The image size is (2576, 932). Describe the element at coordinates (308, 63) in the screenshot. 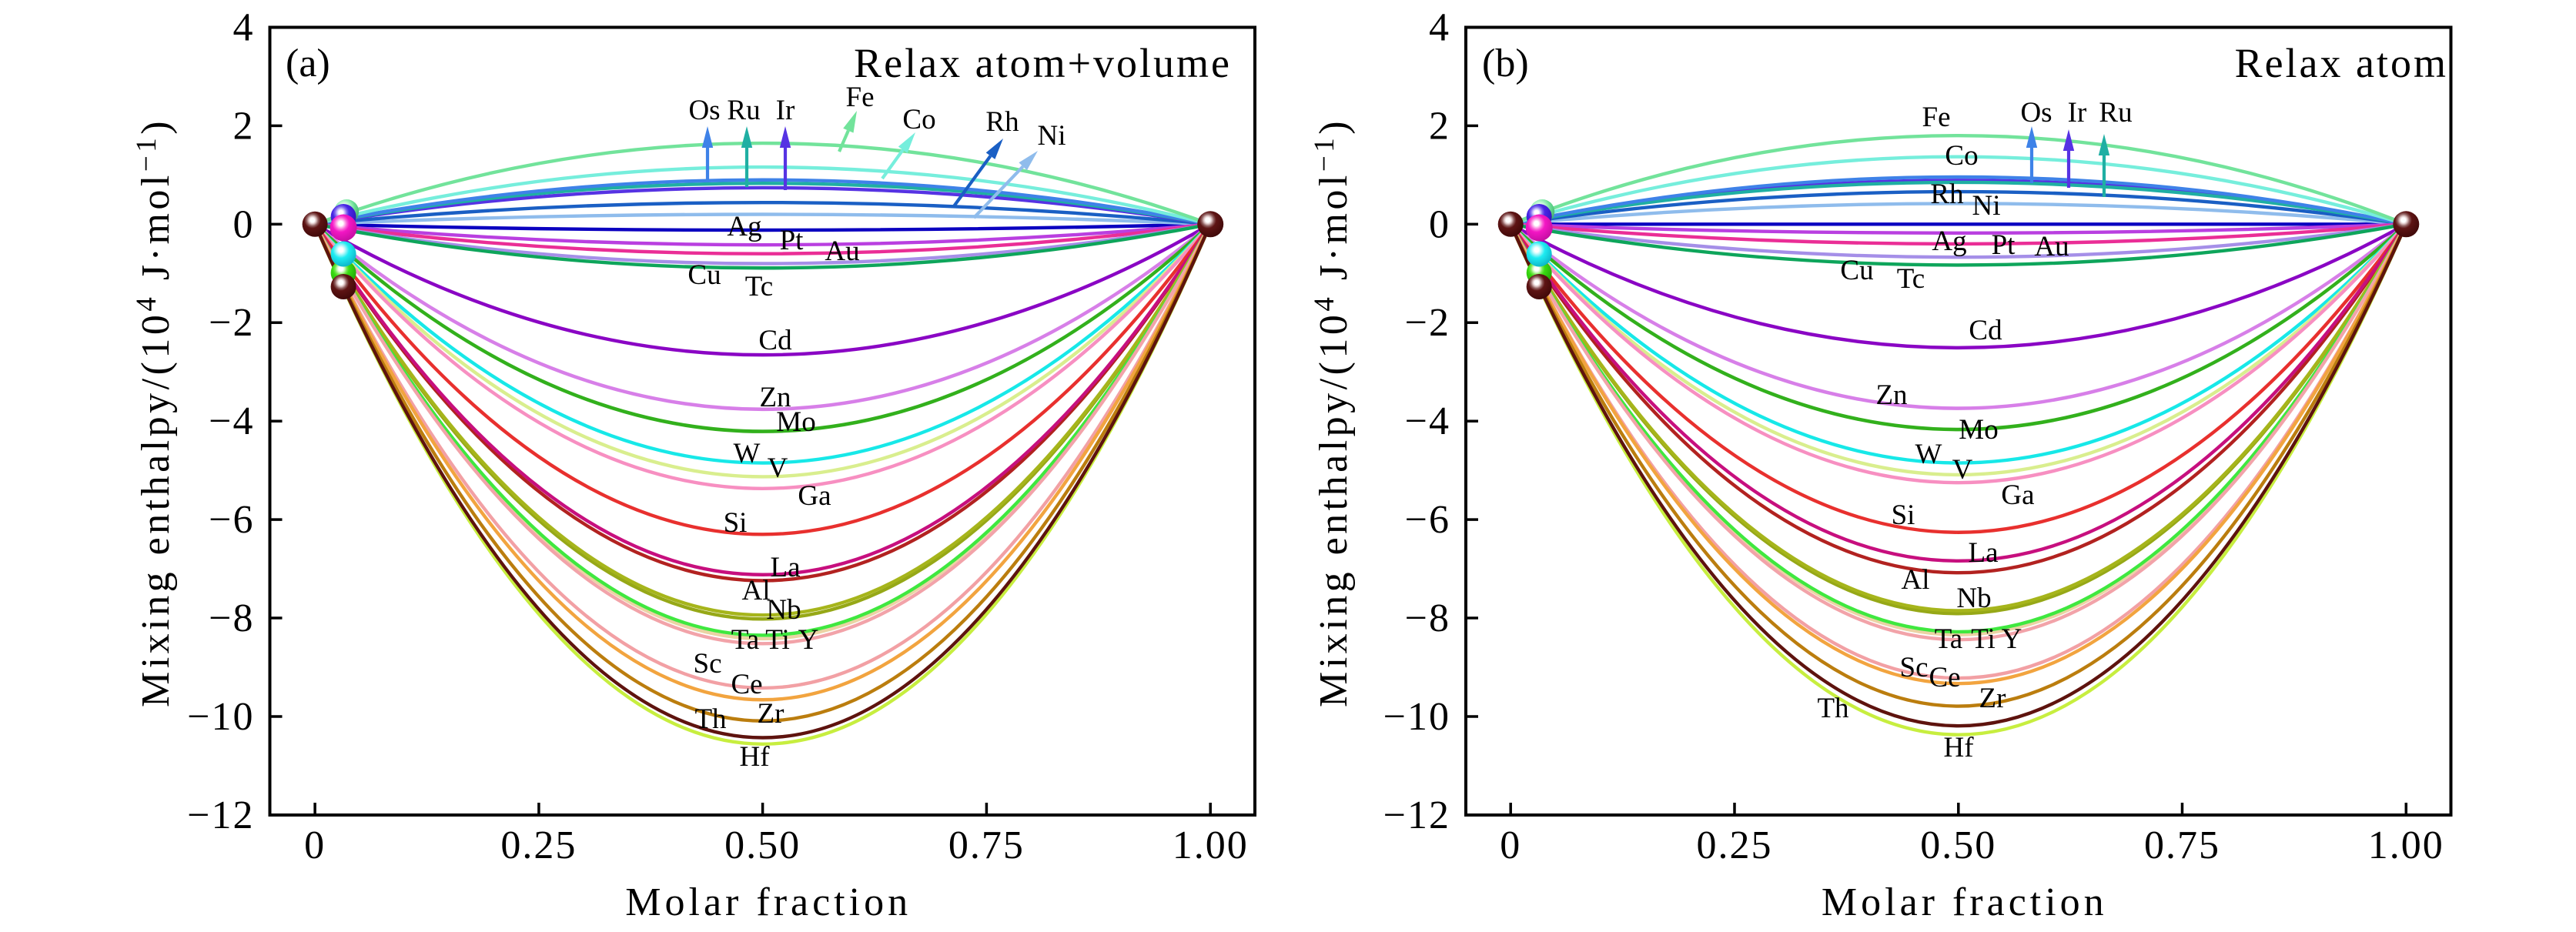

I see `svg-text: (a)` at that location.